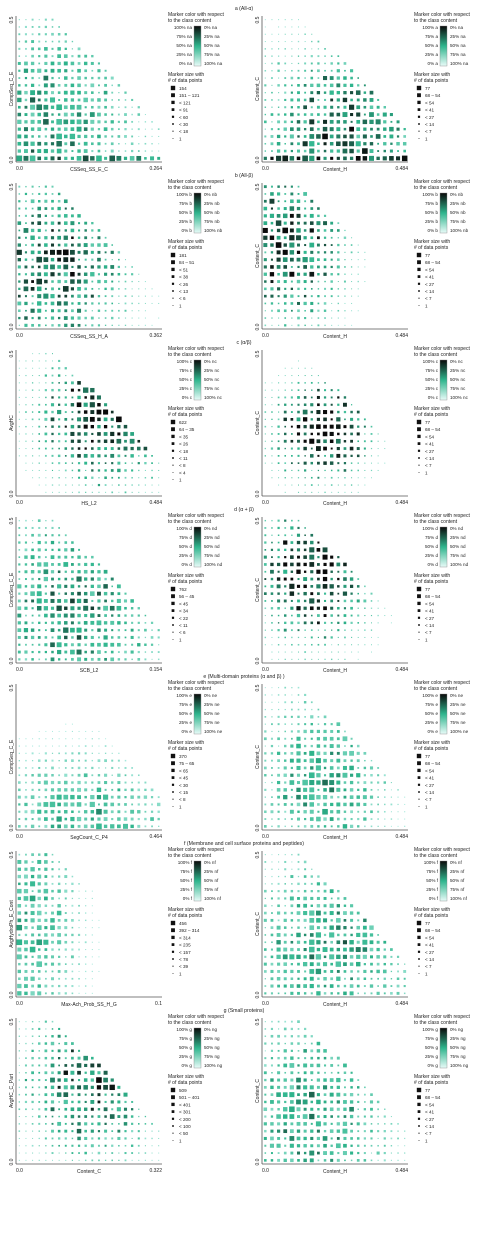 The width and height of the screenshot is (489, 1236). What do you see at coordinates (184, 770) in the screenshot?
I see `size-scale-label: < 65` at bounding box center [184, 770].